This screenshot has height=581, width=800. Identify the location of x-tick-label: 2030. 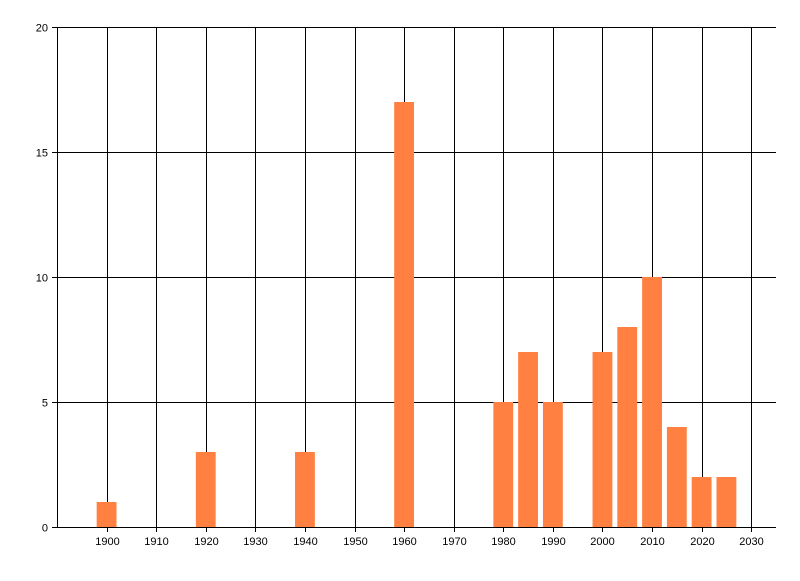
(751, 542).